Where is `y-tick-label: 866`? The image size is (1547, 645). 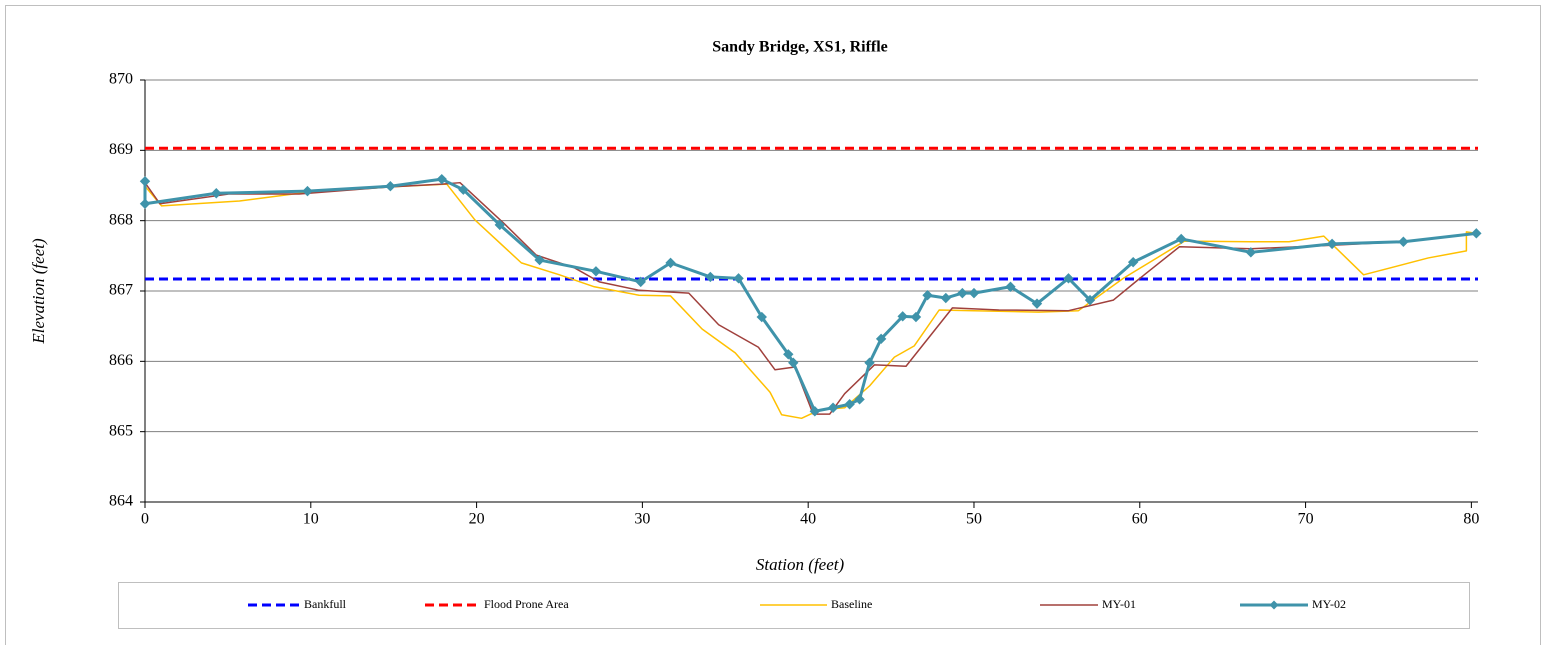 y-tick-label: 866 is located at coordinates (121, 360).